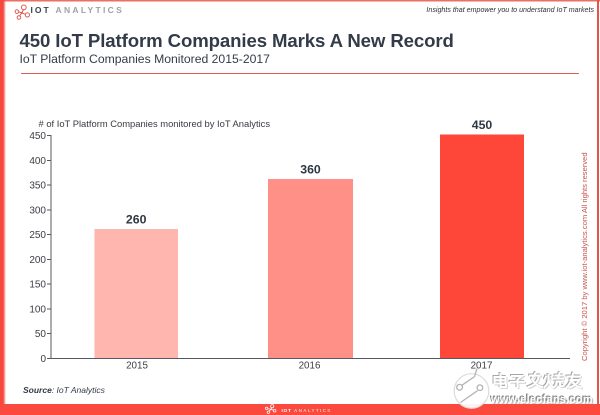 Image resolution: width=600 pixels, height=415 pixels. Describe the element at coordinates (37, 309) in the screenshot. I see `svg-text: 100` at that location.